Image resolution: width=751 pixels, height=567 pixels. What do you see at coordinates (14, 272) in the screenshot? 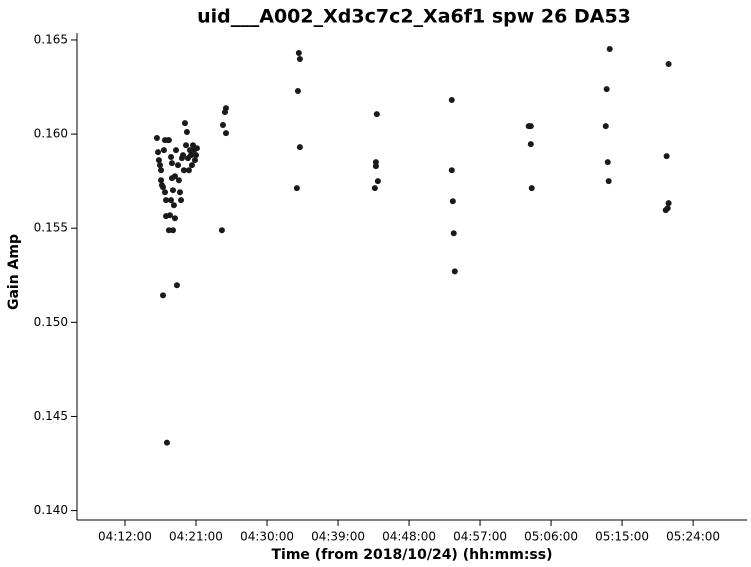
I see `y-axis-label: Gain Amp` at bounding box center [14, 272].